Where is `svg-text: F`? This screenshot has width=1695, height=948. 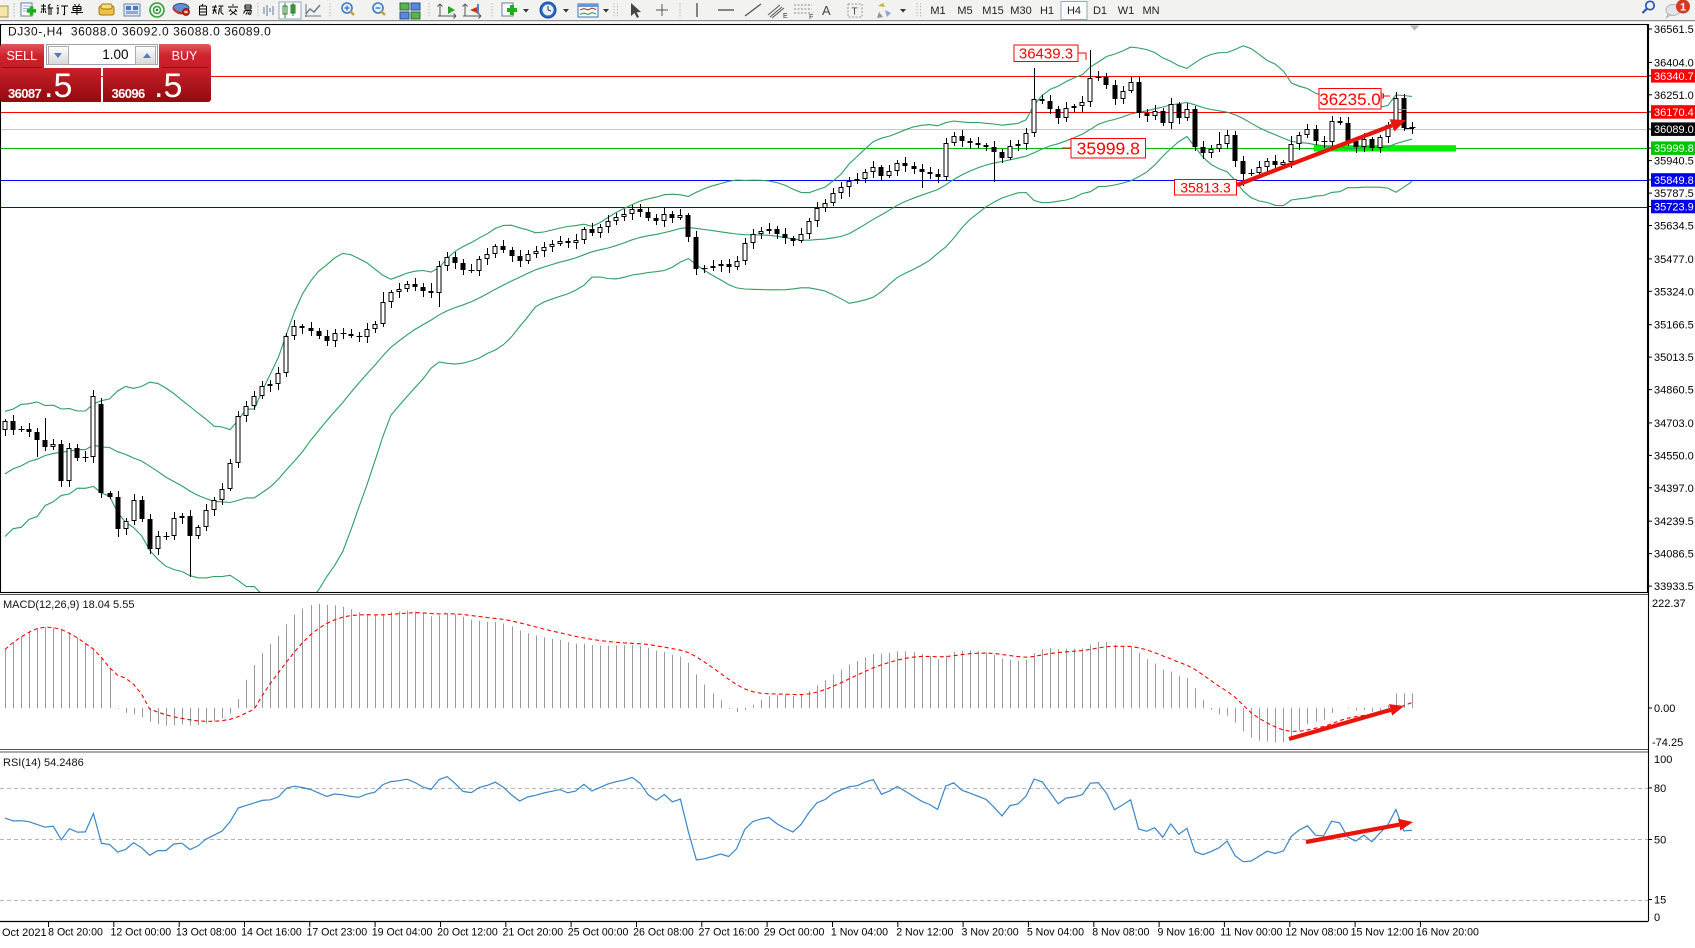
svg-text: F is located at coordinates (811, 17).